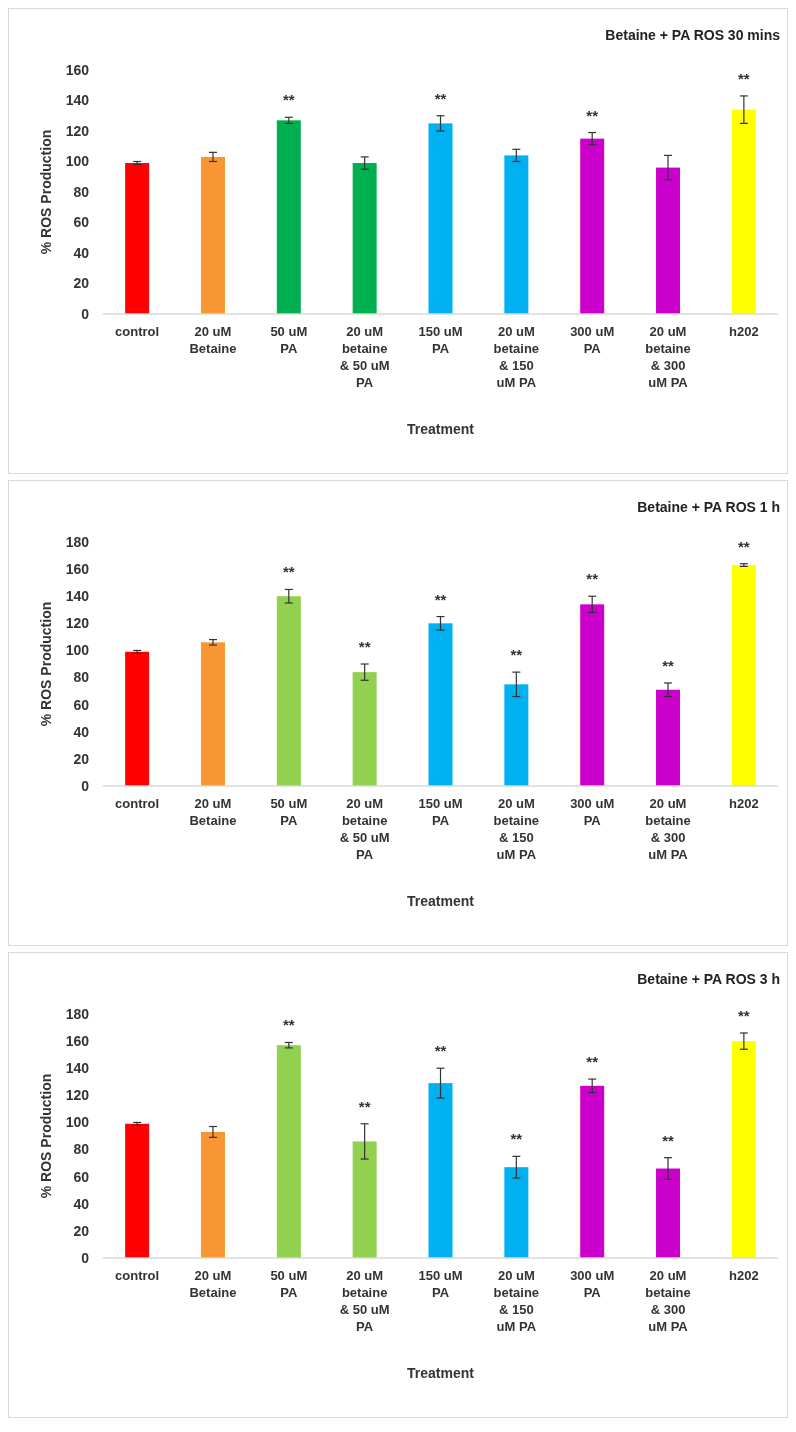 Image resolution: width=796 pixels, height=1432 pixels. What do you see at coordinates (693, 35) in the screenshot?
I see `chart-title: Betaine + PA ROS 30 mins` at bounding box center [693, 35].